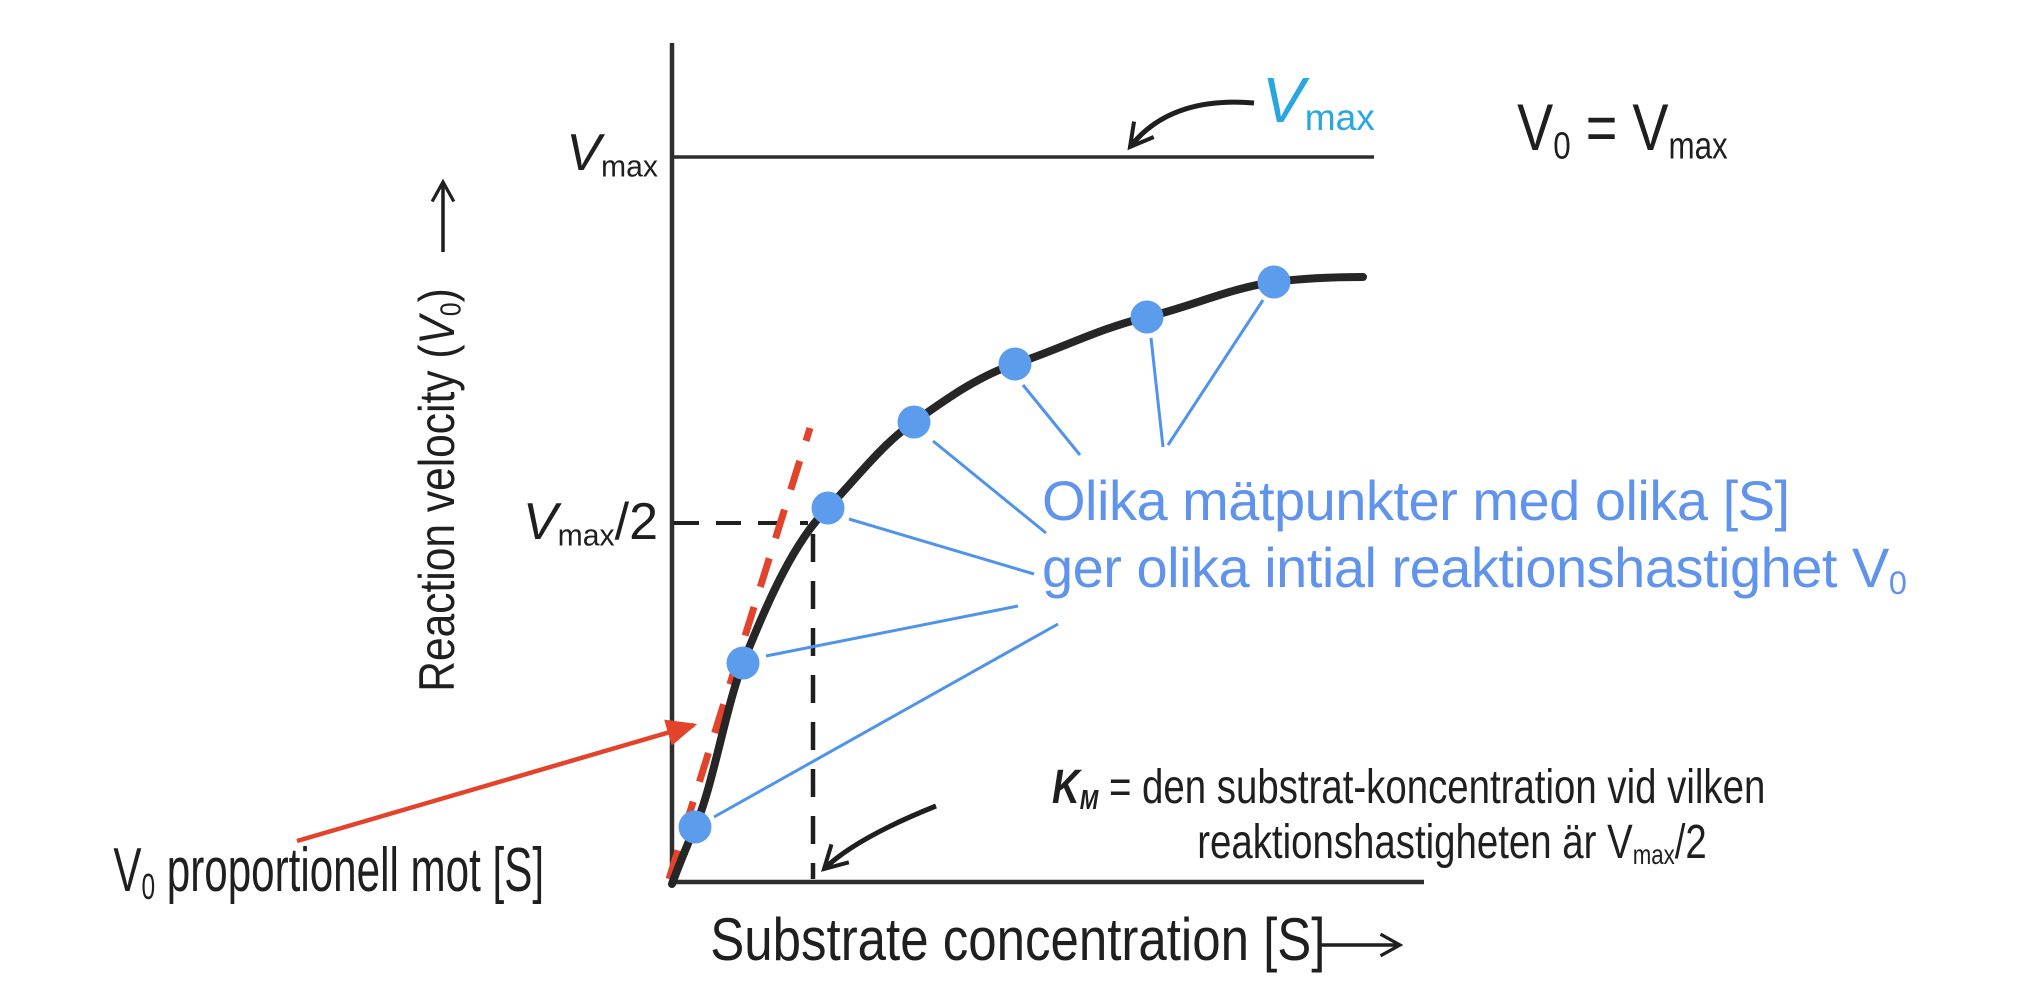  I want to click on vmax-tick-label: Vmax, so click(499, 153).